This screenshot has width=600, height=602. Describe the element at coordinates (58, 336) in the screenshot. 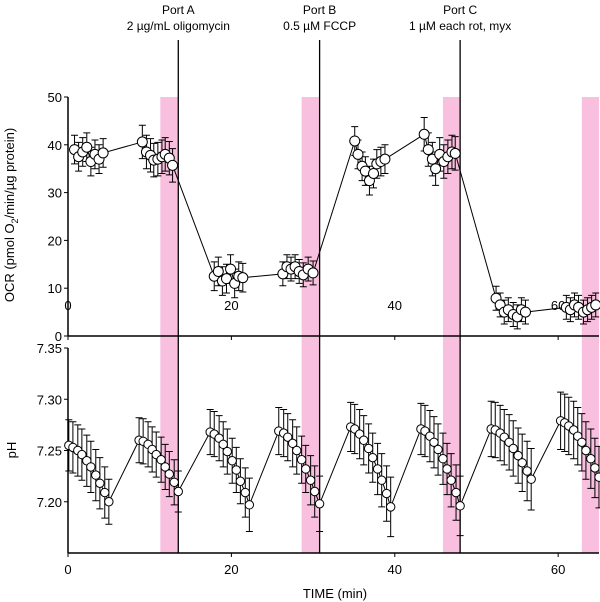

I see `y-tick-label: 0` at that location.